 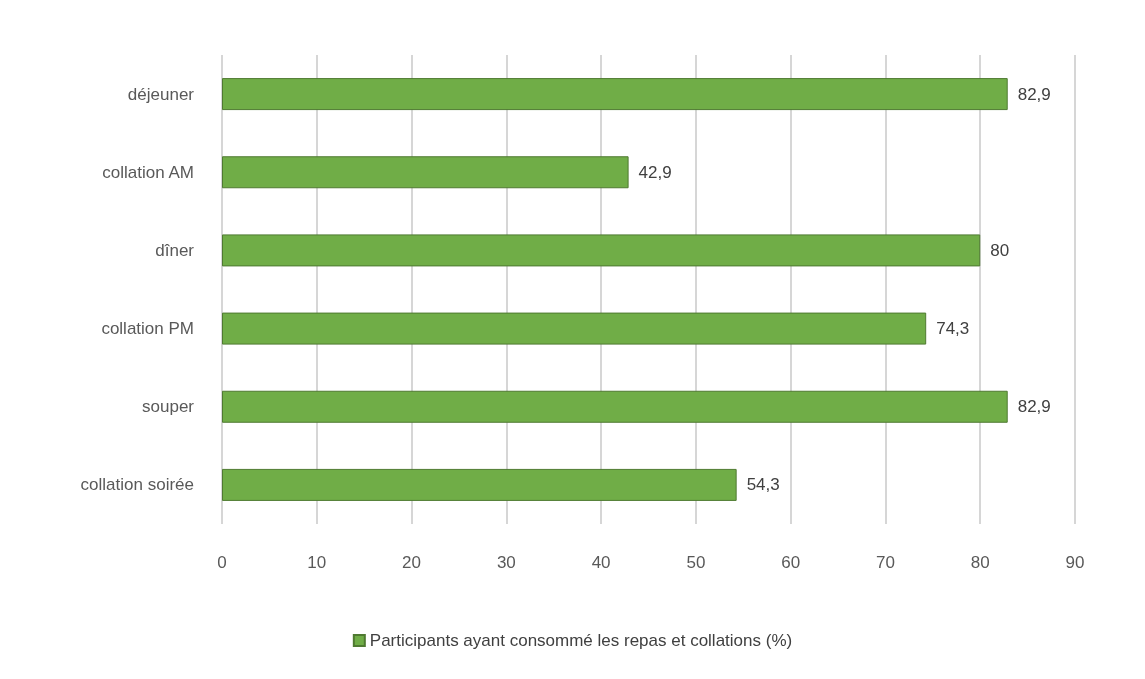 I want to click on x-tick-label: 40, so click(x=601, y=562).